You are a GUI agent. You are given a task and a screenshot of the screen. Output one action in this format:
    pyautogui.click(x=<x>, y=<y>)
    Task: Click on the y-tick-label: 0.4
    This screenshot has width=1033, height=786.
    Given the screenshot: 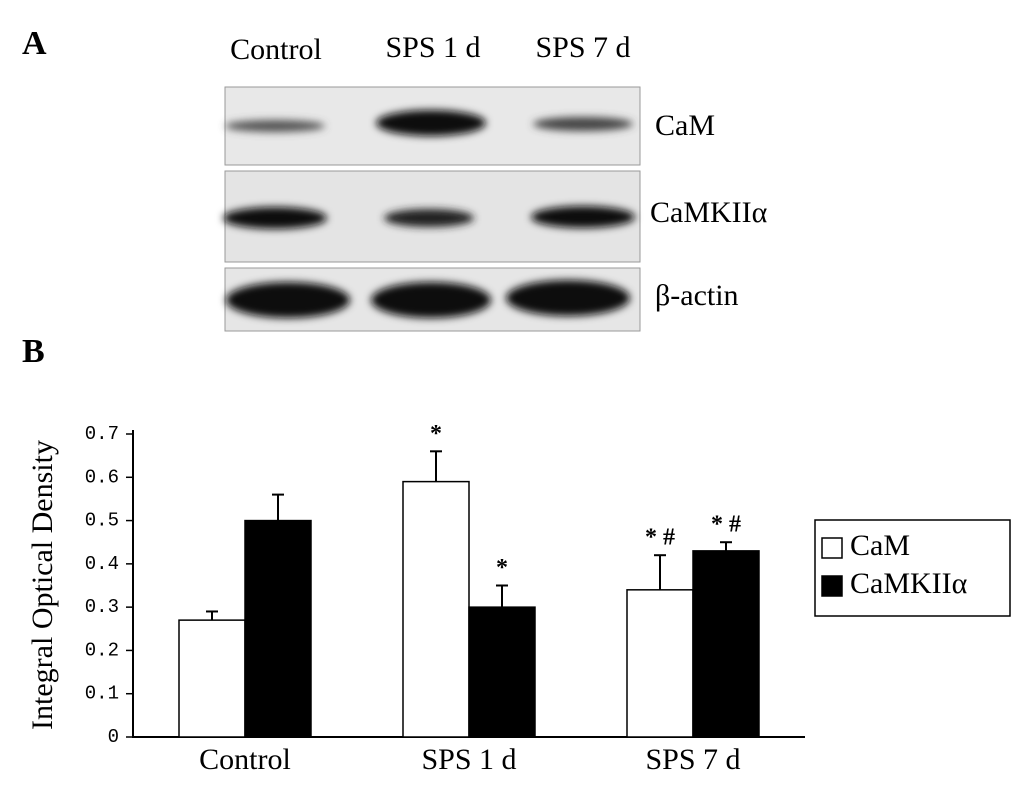 What is the action you would take?
    pyautogui.click(x=102, y=564)
    